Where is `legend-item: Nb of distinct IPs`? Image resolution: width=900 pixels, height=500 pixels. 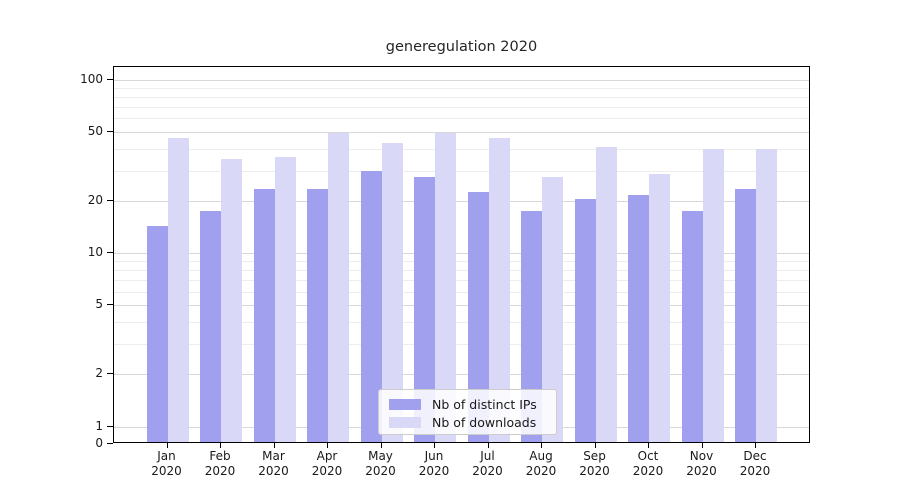 legend-item: Nb of distinct IPs is located at coordinates (468, 404).